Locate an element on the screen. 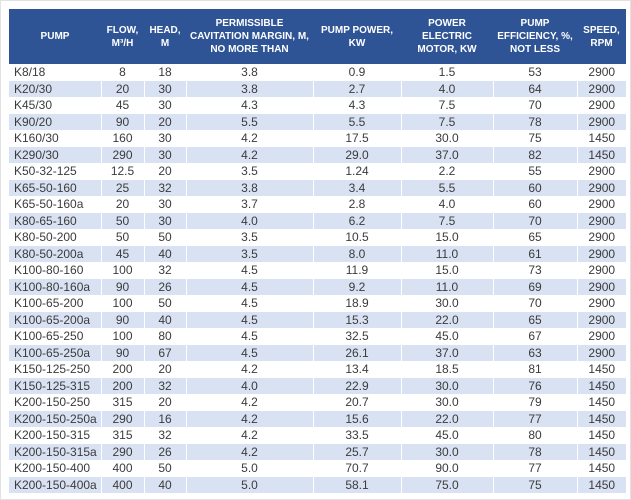 The image size is (631, 500). table-row: K100-65-250 100 80 4.5 32.5 45.0 67 2900 is located at coordinates (317, 336).